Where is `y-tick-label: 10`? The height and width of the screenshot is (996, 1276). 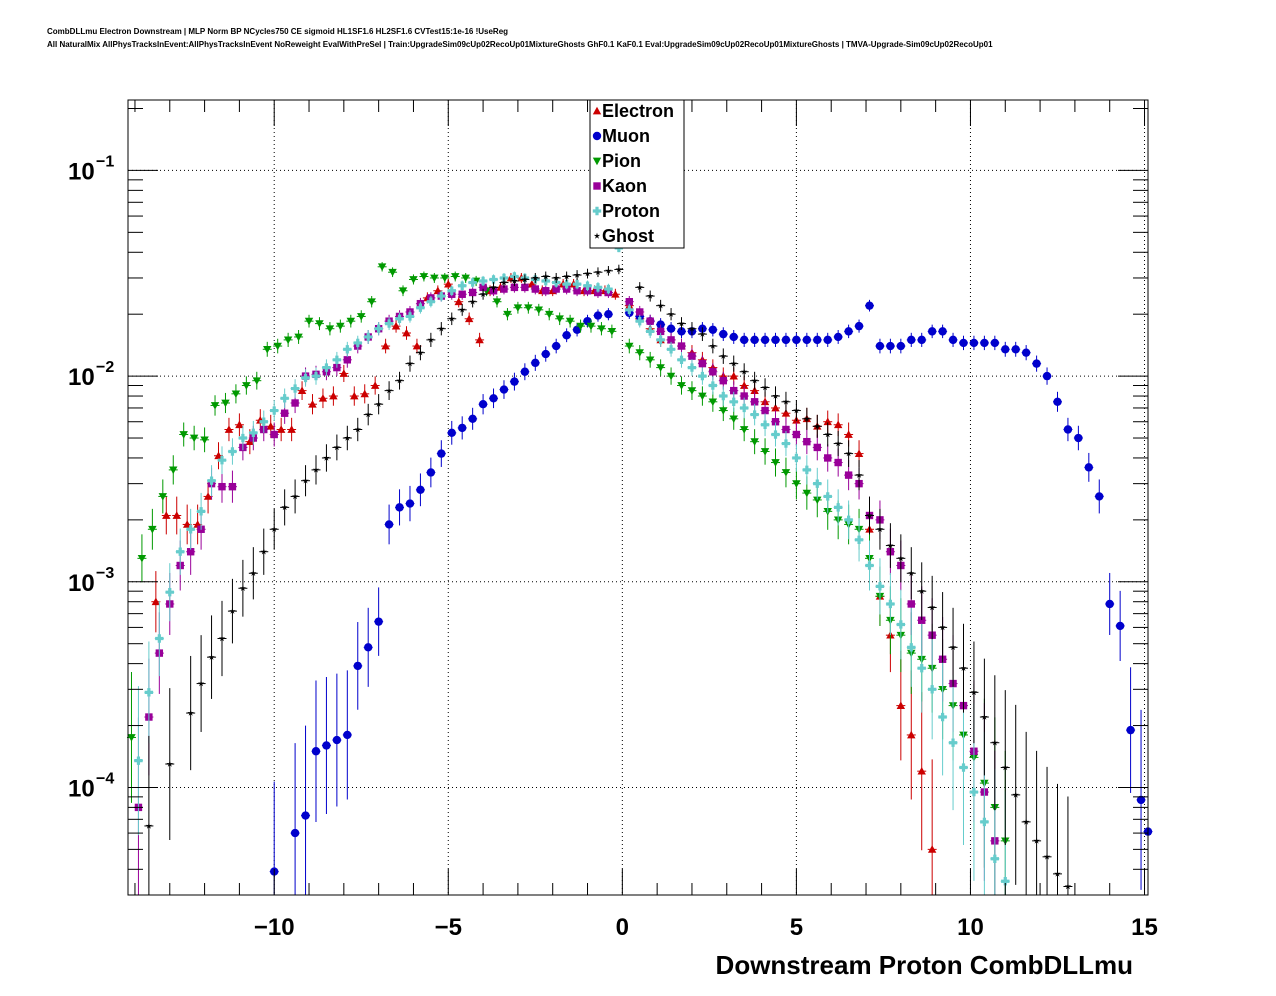
y-tick-label: 10 is located at coordinates (81, 583).